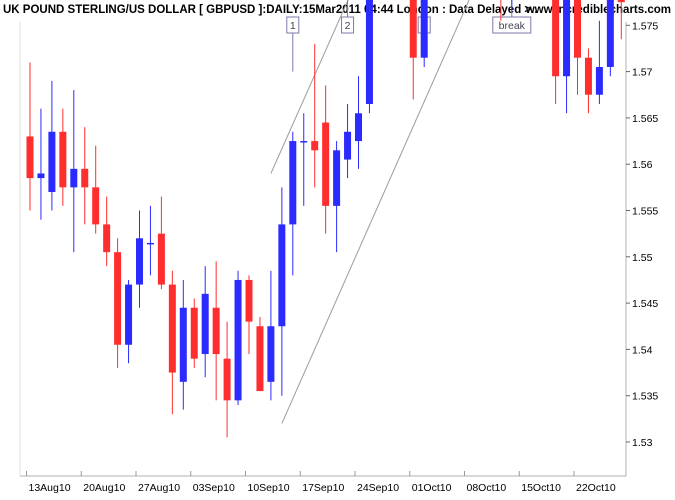 This screenshot has width=675, height=500. What do you see at coordinates (214, 488) in the screenshot?
I see `x-tick-label: 03Sep10` at bounding box center [214, 488].